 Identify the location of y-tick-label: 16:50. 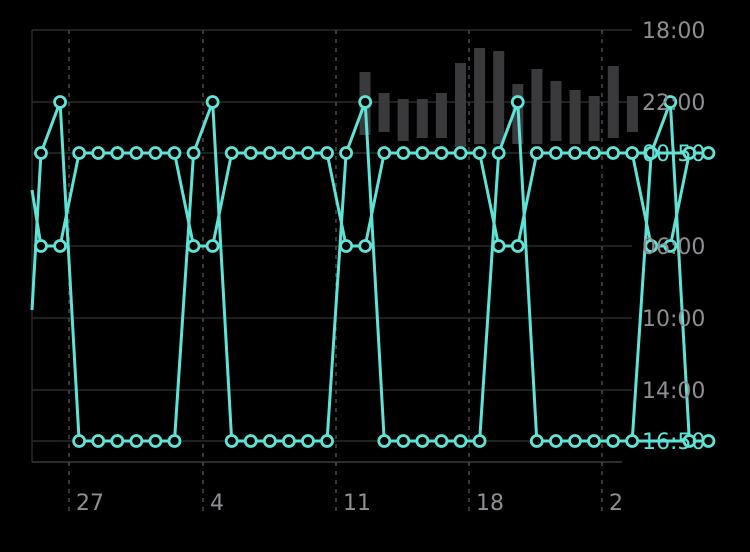
(673, 442).